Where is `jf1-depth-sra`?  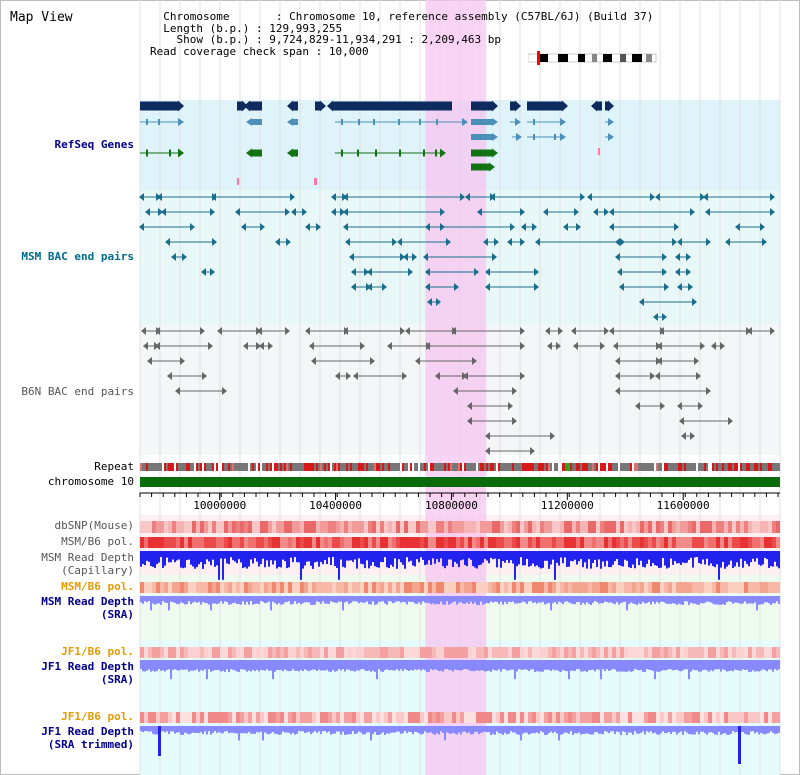 jf1-depth-sra is located at coordinates (460, 670).